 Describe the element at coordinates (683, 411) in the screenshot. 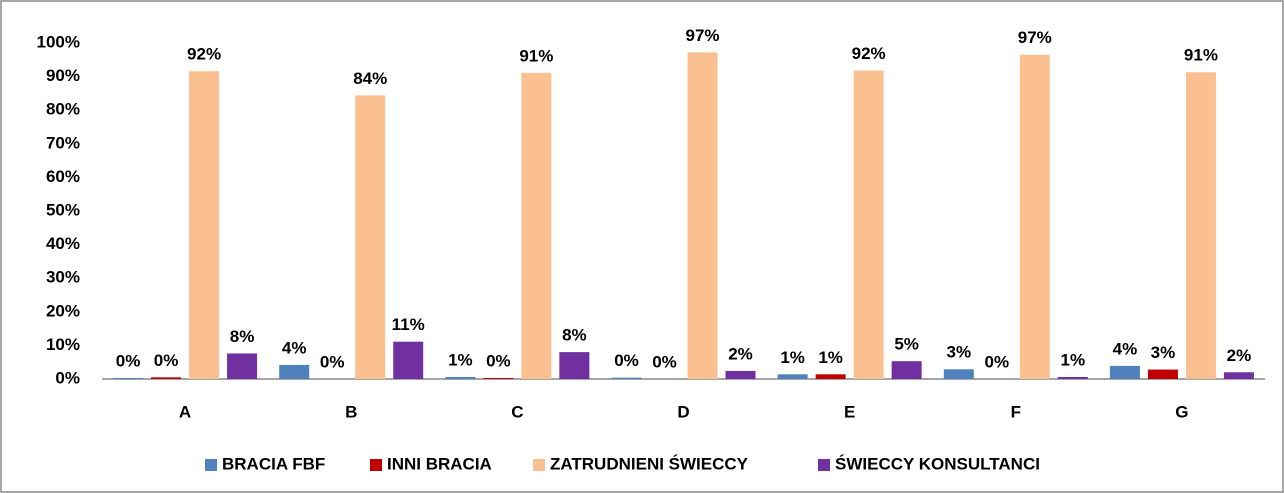

I see `x-tick-label: D` at that location.